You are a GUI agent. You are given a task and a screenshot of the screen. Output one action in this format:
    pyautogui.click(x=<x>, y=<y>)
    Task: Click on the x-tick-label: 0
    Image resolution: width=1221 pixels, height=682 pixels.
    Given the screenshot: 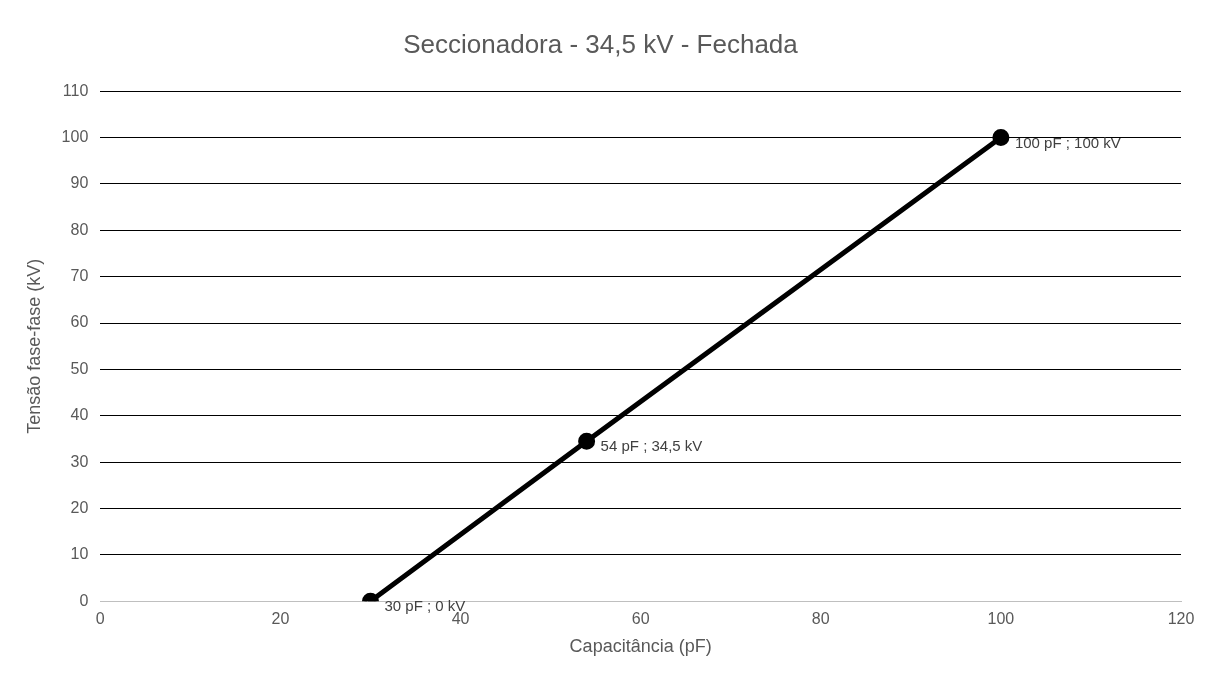 What is the action you would take?
    pyautogui.click(x=100, y=619)
    